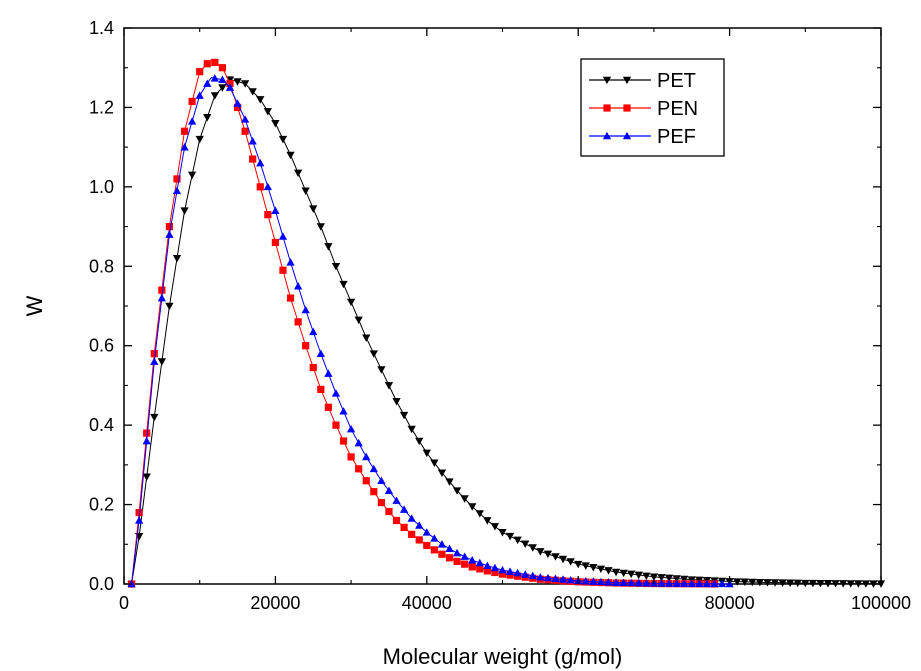 The image size is (921, 671). I want to click on legend-label: PET, so click(676, 81).